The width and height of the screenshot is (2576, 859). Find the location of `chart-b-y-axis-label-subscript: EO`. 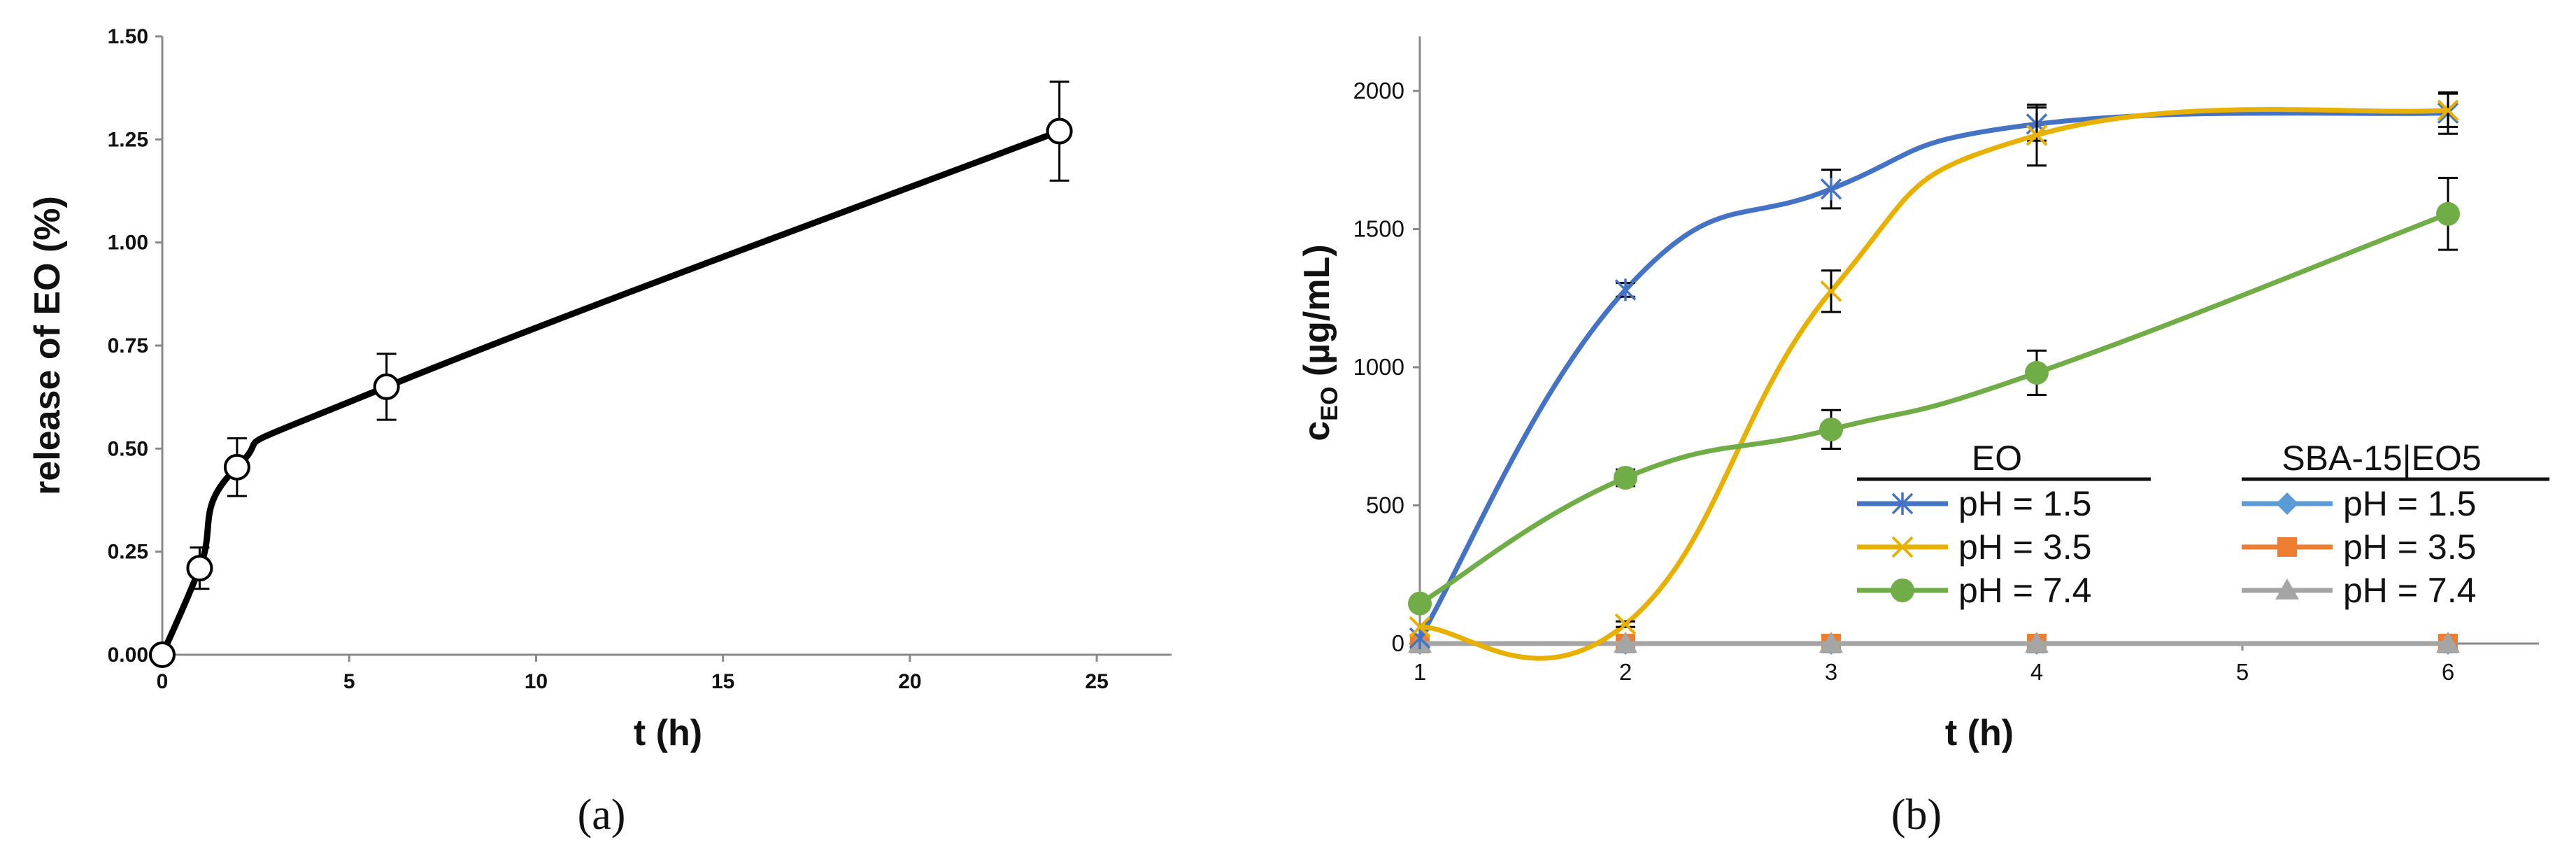

chart-b-y-axis-label-subscript: EO is located at coordinates (1329, 404).